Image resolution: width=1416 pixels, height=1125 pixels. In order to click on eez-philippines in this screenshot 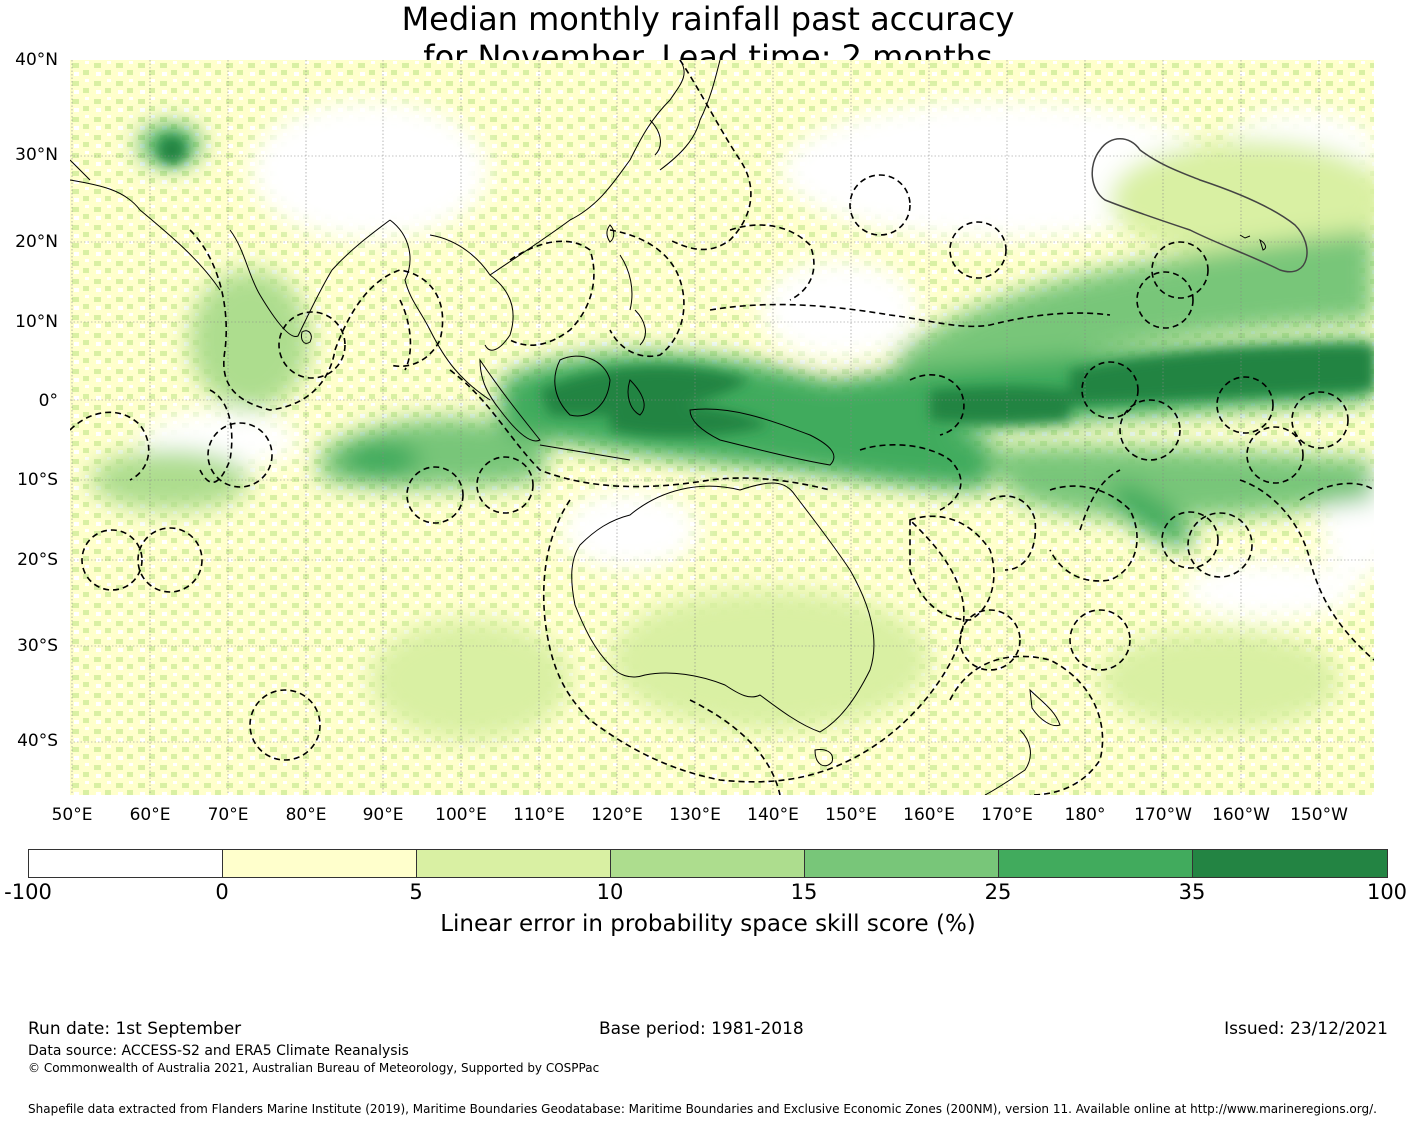, I will do `click(647, 293)`.